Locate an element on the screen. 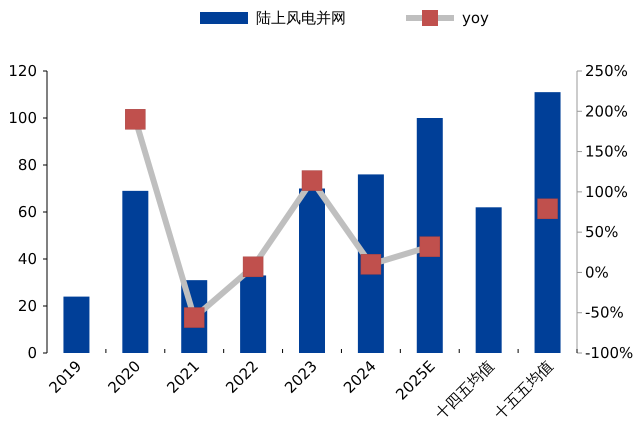 This screenshot has width=642, height=429. y2-tick-label: 0% is located at coordinates (597, 272).